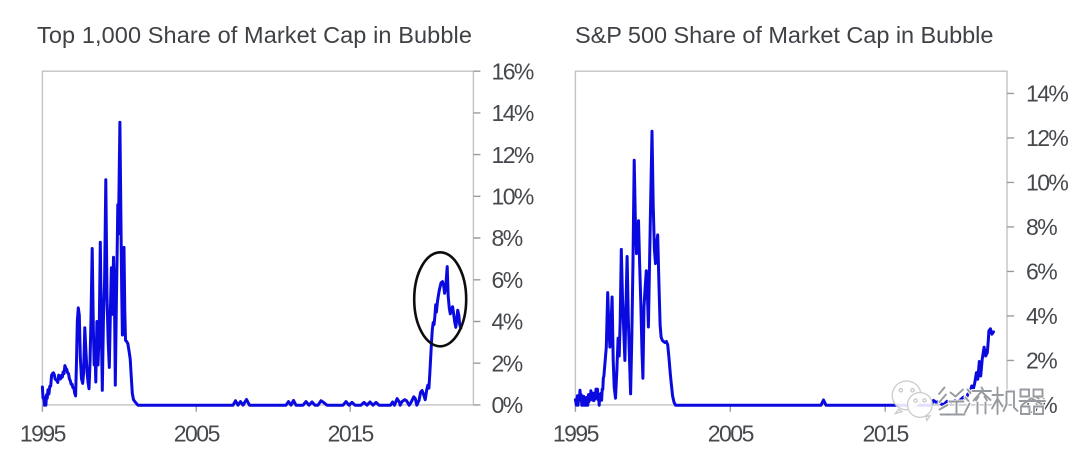 This screenshot has height=454, width=1080. I want to click on svg-text: 16%, so click(513, 71).